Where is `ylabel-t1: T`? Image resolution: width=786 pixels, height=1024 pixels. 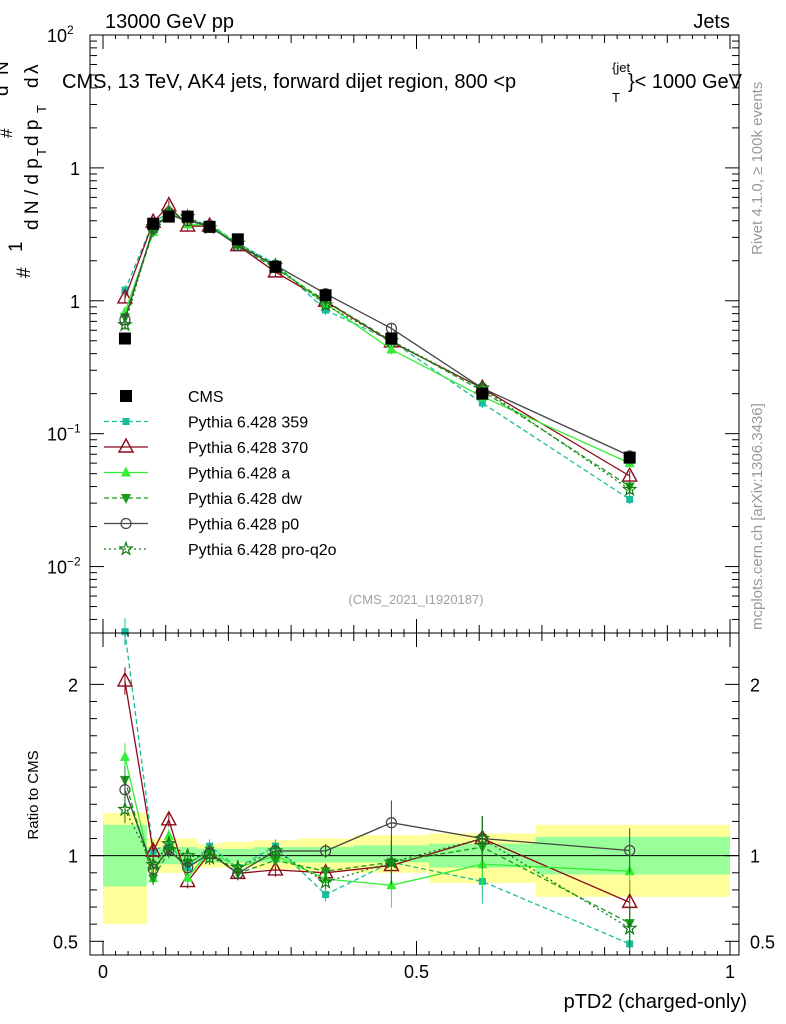
ylabel-t1: T is located at coordinates (41, 152).